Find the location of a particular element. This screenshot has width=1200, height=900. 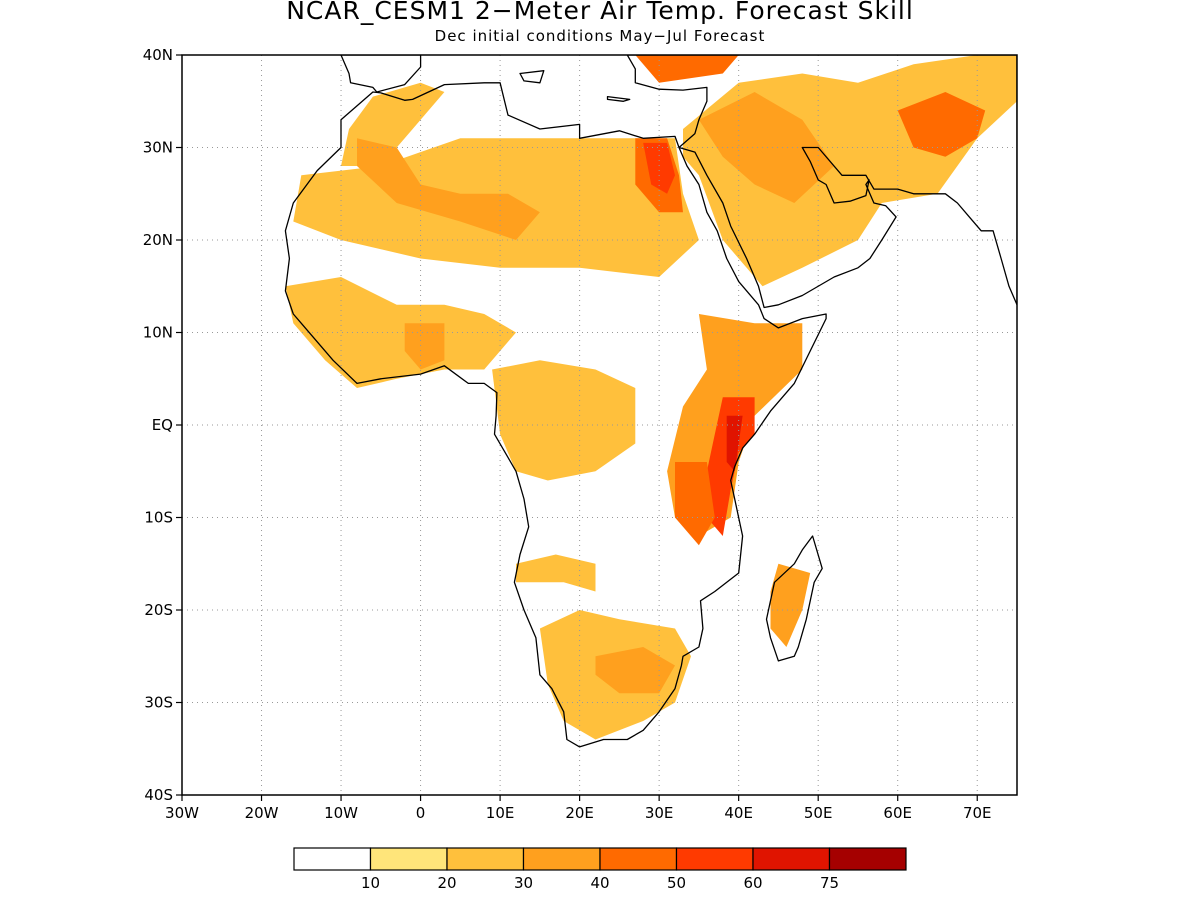

lat-tick-label: 40S is located at coordinates (158, 795).